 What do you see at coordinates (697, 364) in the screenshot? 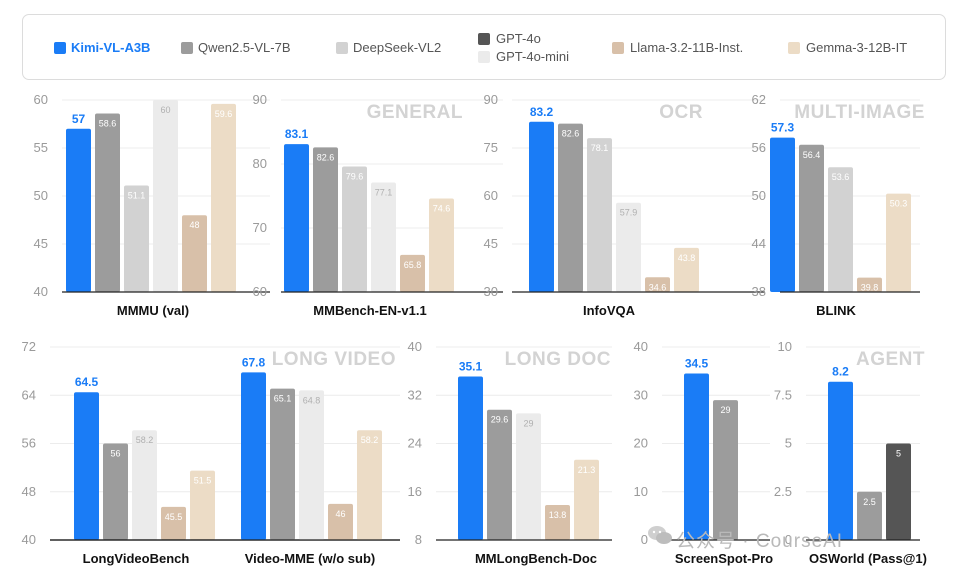
I see `screenspot-pro-value-label-kimi-vl-a3b: 34.5` at bounding box center [697, 364].